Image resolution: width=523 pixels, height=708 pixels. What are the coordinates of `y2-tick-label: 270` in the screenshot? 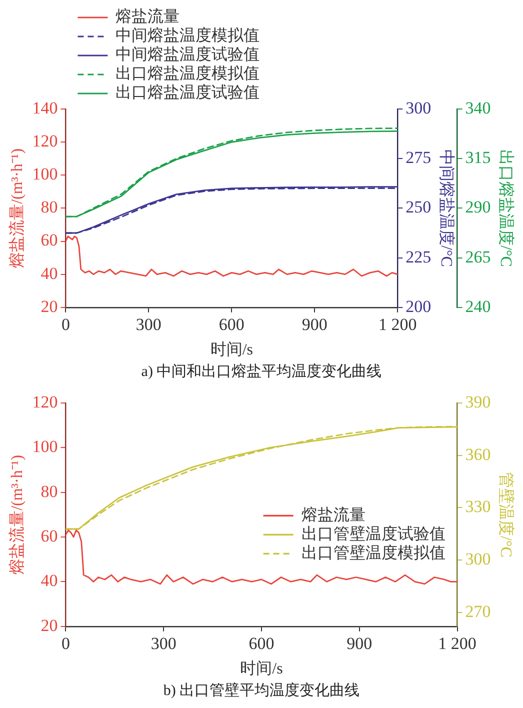 It's located at (478, 611).